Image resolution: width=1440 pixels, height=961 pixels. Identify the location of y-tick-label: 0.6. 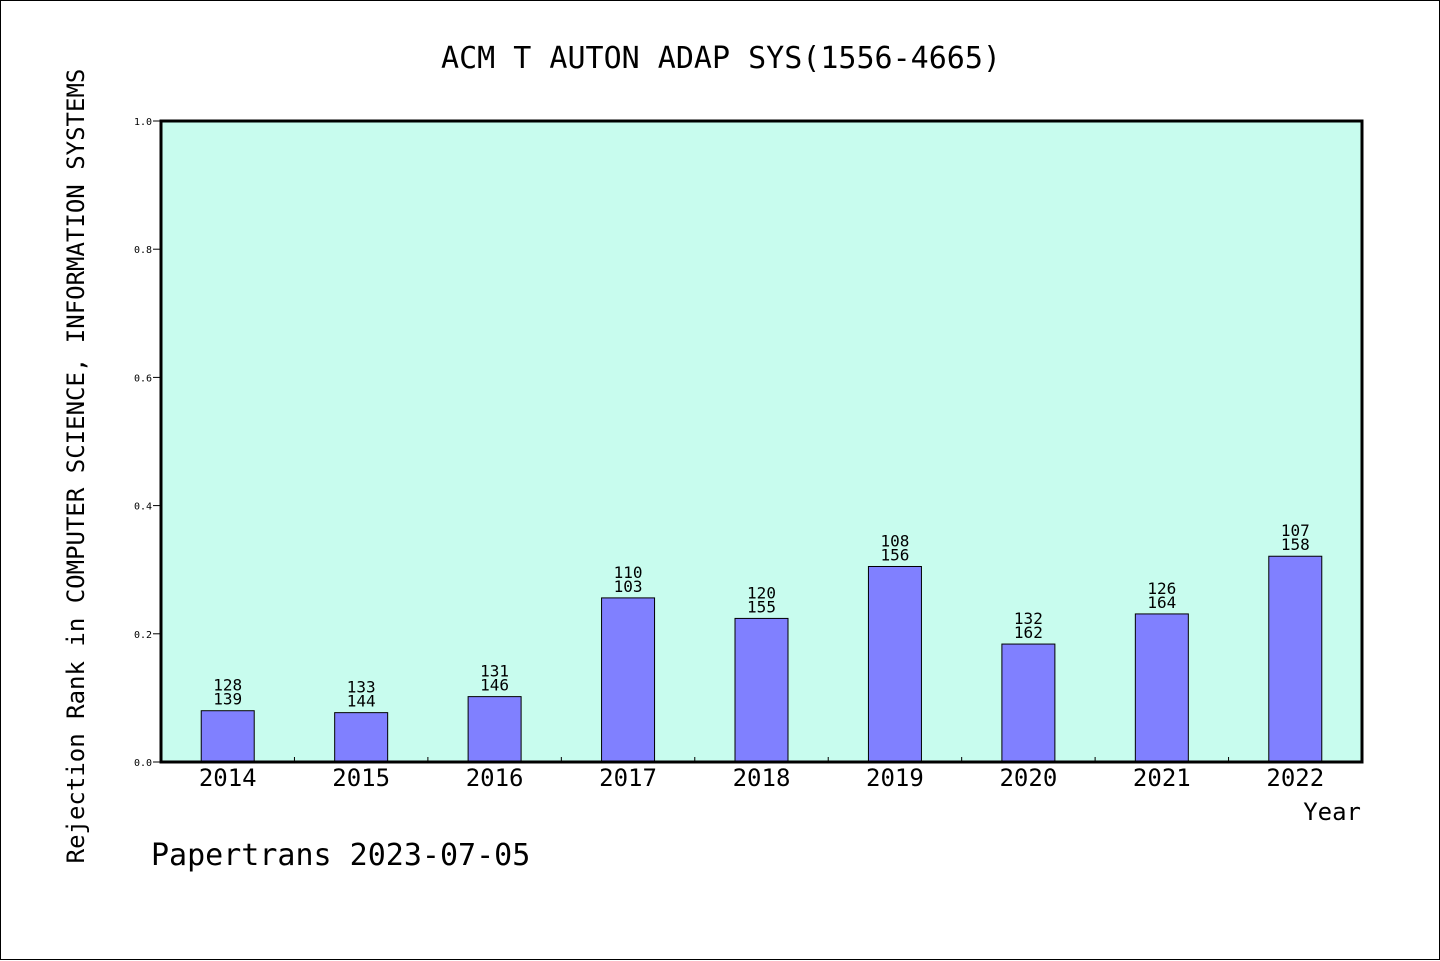
(143, 378).